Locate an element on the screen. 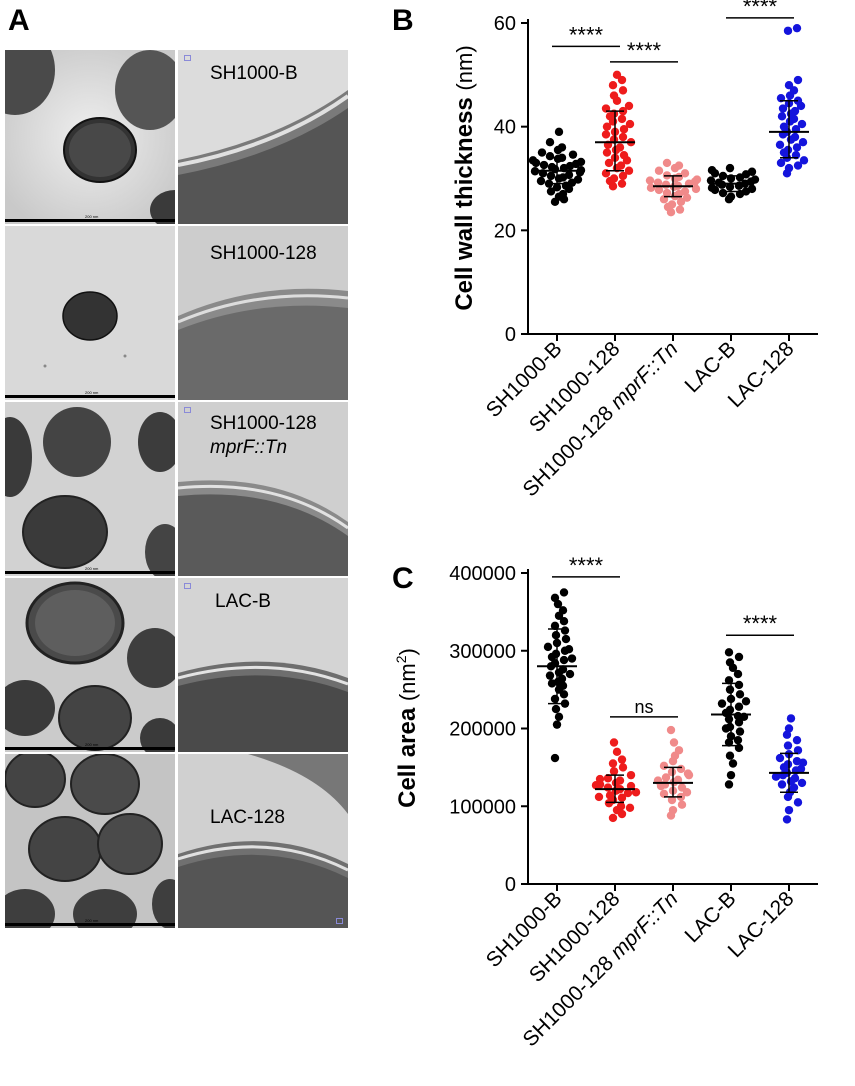 The height and width of the screenshot is (1086, 855). y-tick-label: 40 is located at coordinates (505, 128).